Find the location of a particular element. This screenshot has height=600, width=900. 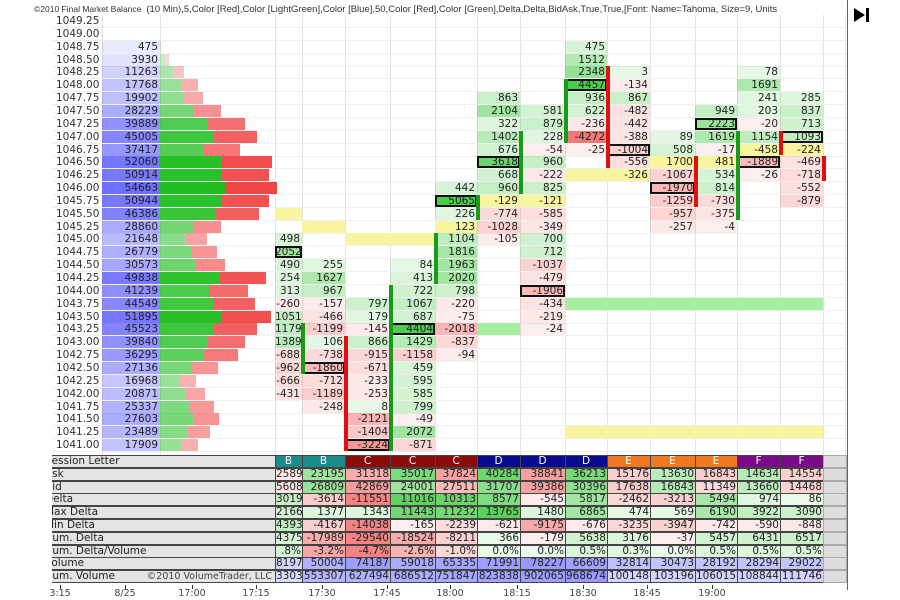

row-label-text: Cum. Delta is located at coordinates (78, 537).